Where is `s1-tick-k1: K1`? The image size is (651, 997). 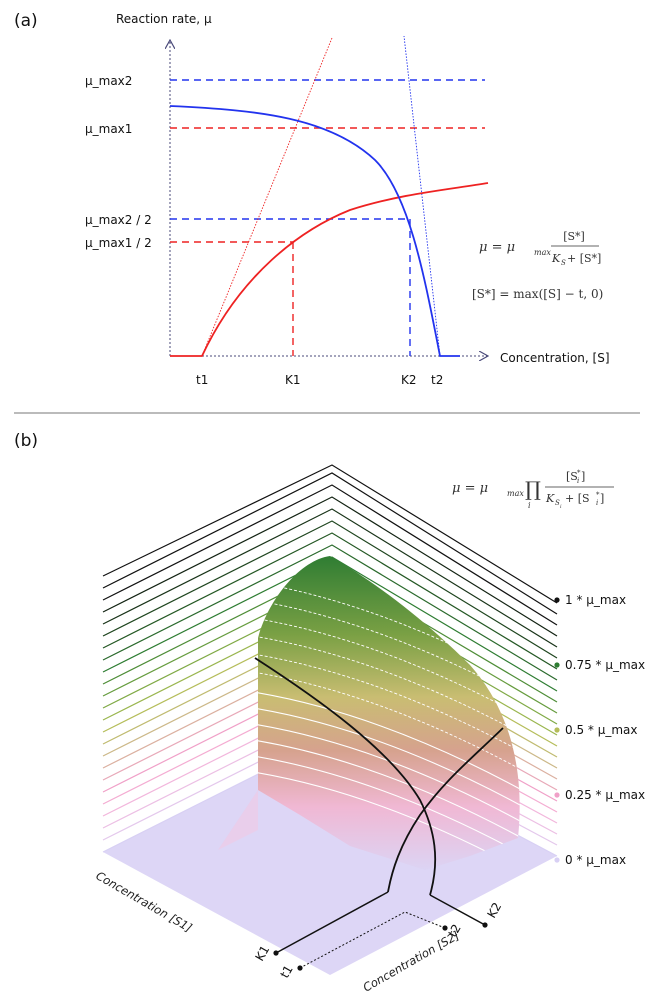
s1-tick-k1: K1 is located at coordinates (262, 953).